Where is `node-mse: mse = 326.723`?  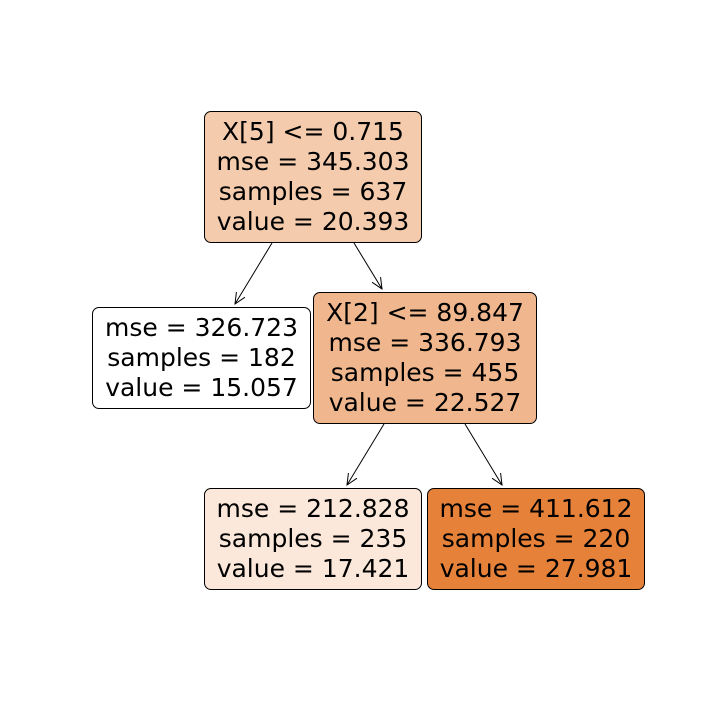
node-mse: mse = 326.723 is located at coordinates (201, 327).